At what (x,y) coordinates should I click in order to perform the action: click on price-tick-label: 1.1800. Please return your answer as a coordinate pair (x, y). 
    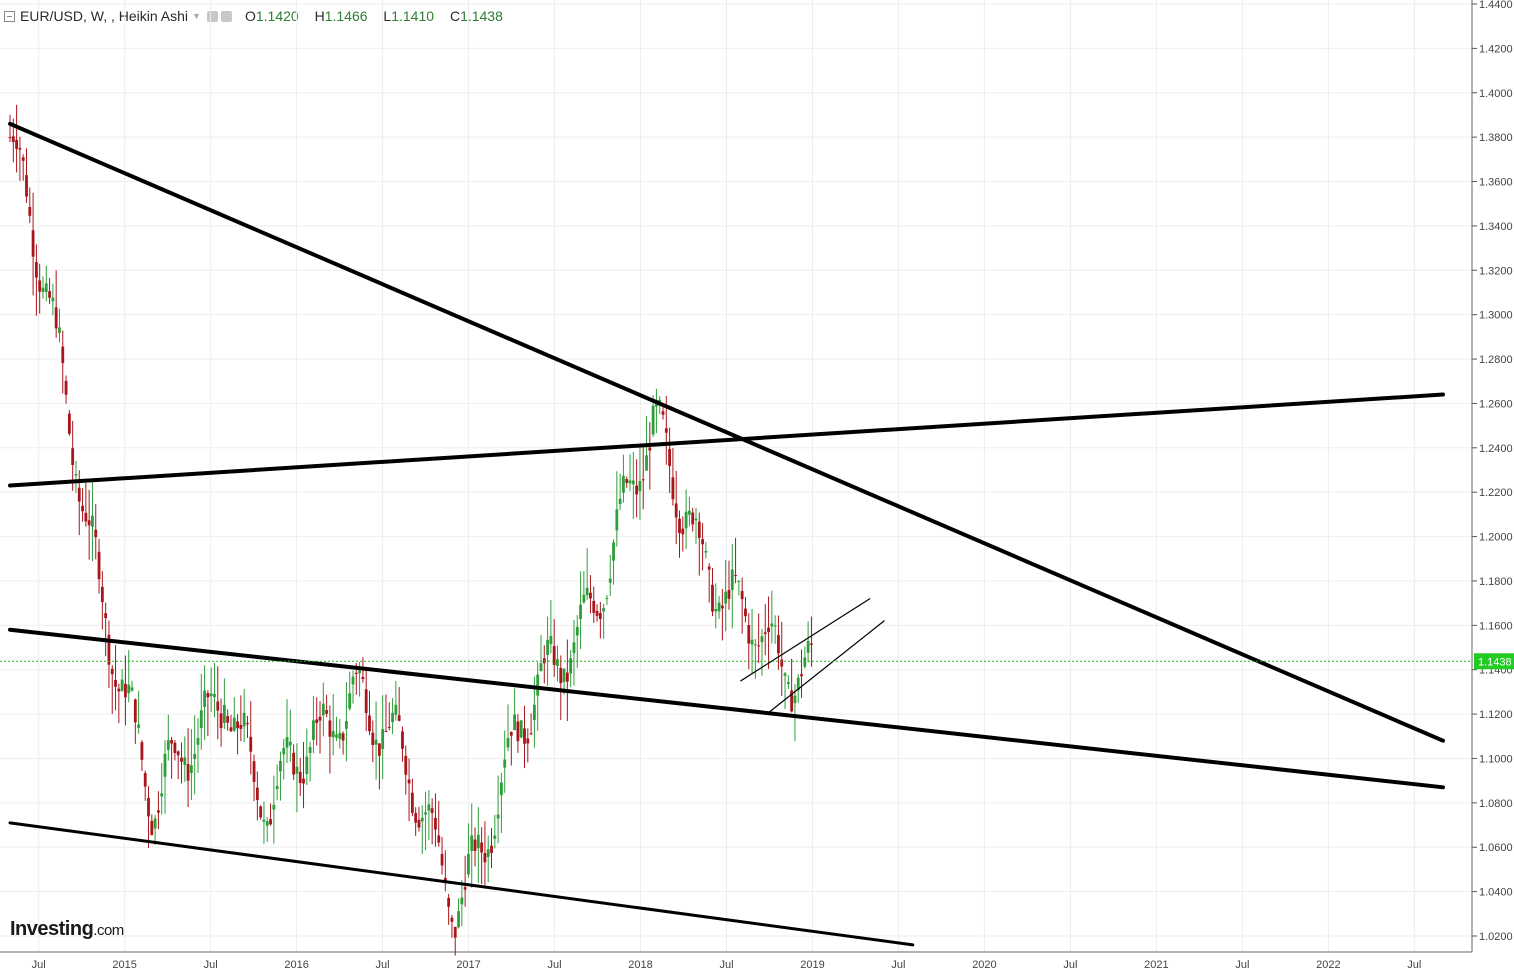
    Looking at the image, I should click on (1496, 582).